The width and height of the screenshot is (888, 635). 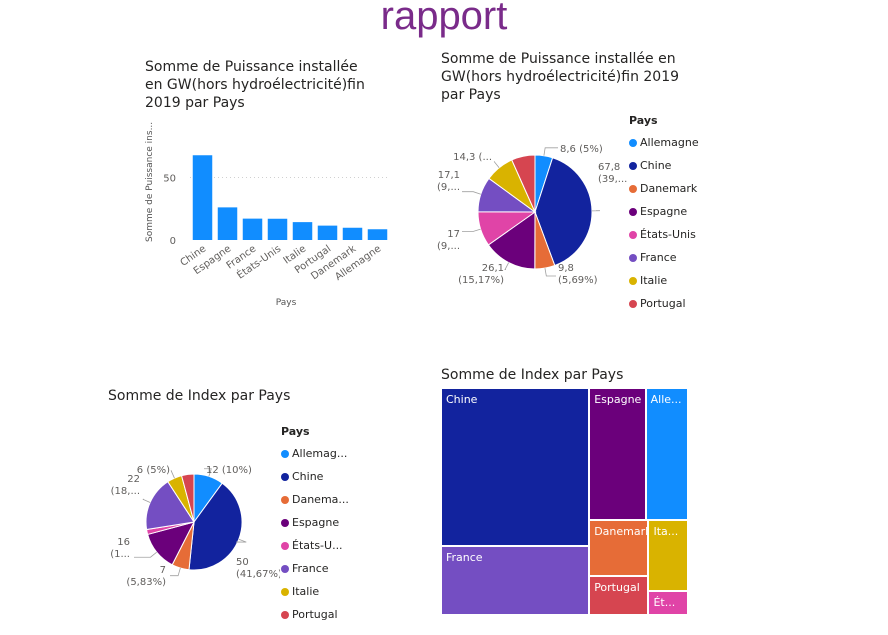 I want to click on treemap-cell: Portugal, so click(x=619, y=595).